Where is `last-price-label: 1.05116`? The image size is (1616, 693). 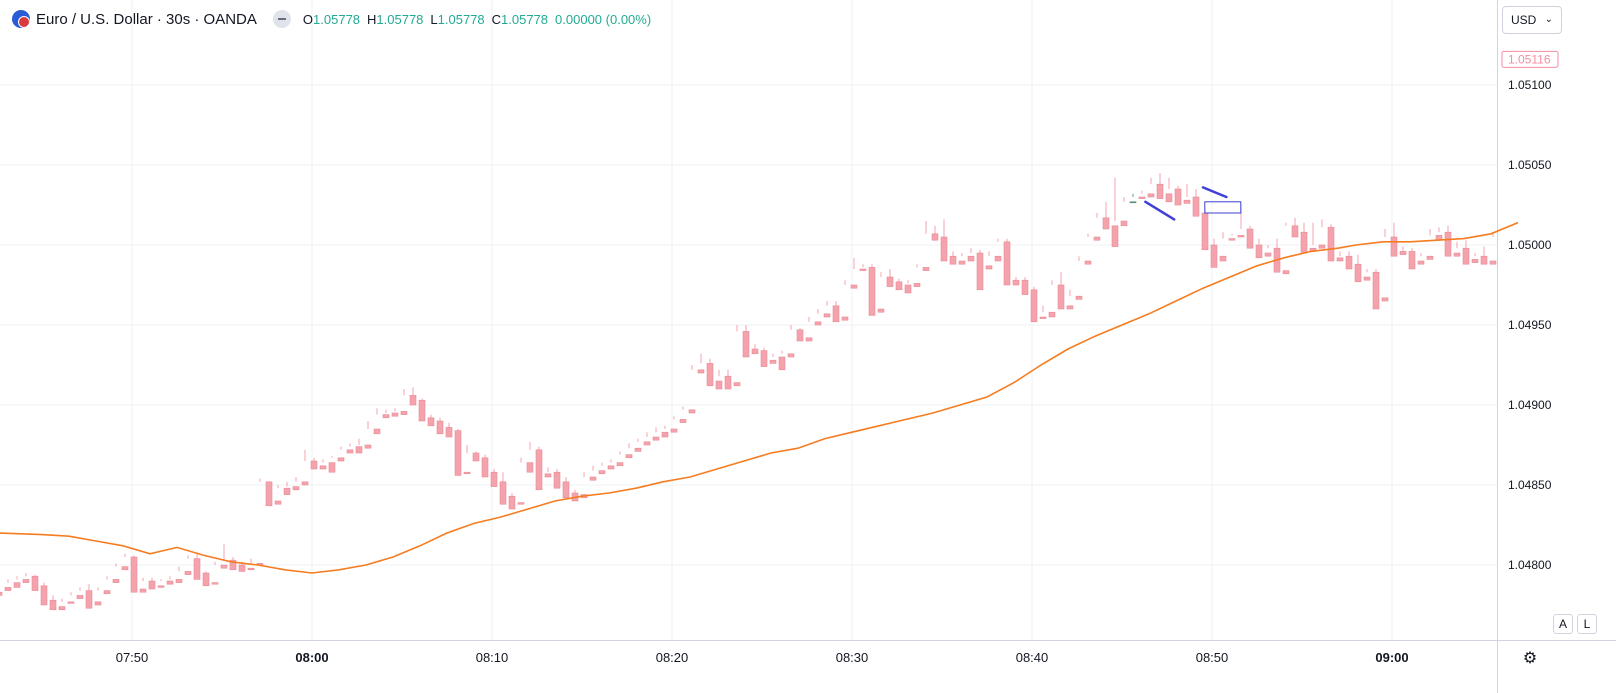
last-price-label: 1.05116 is located at coordinates (1529, 59).